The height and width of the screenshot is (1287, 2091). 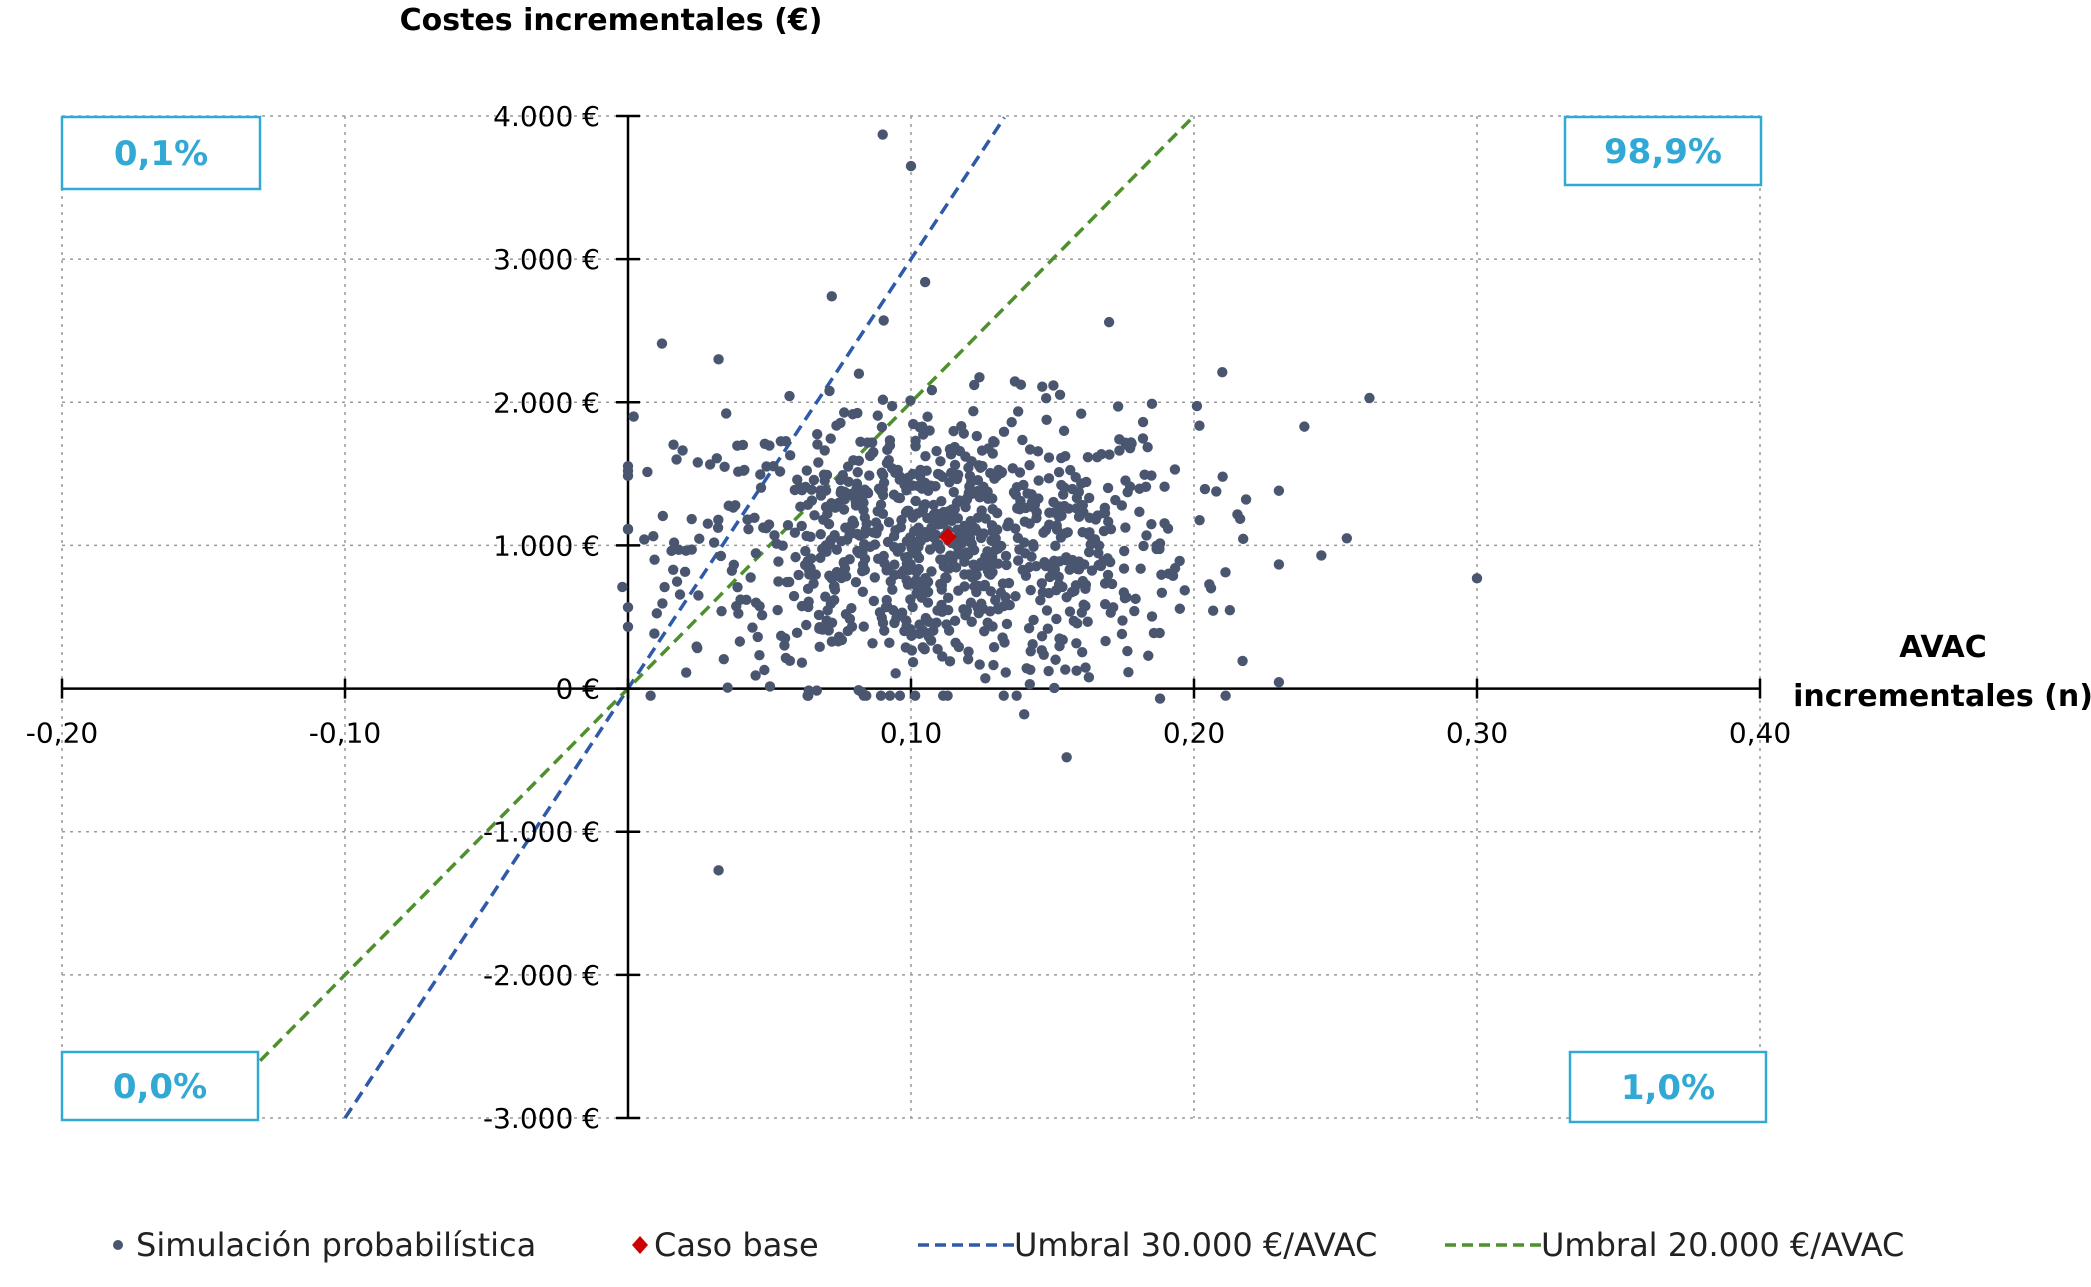 What do you see at coordinates (911, 733) in the screenshot?
I see `x-tick-label: 0,10` at bounding box center [911, 733].